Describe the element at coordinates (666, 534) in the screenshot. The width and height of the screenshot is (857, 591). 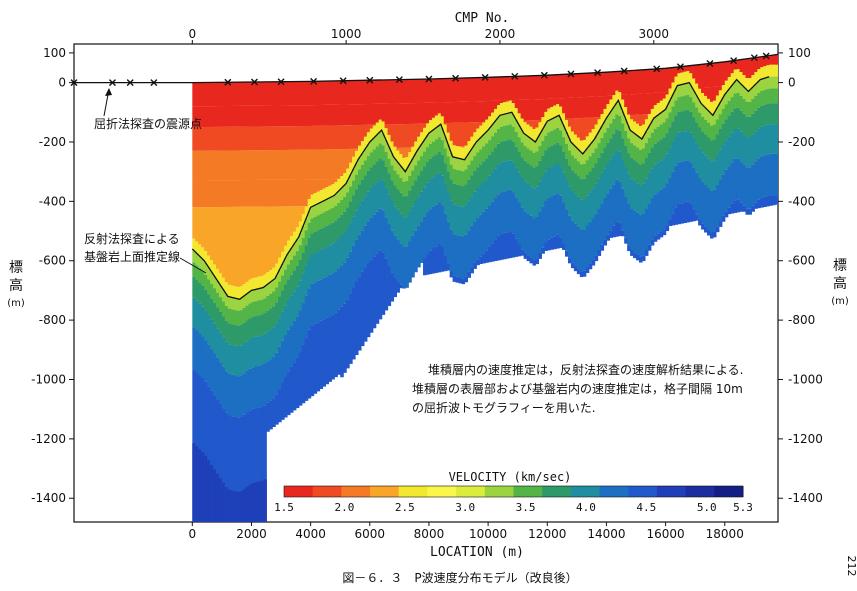
I see `bottom-tick-label: 16000` at that location.